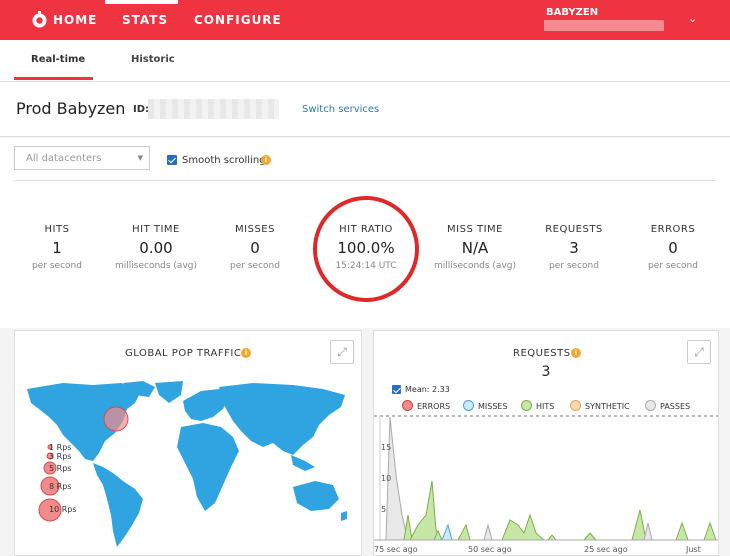 The image size is (730, 556). What do you see at coordinates (606, 549) in the screenshot?
I see `x-tick-label: 25 sec ago` at bounding box center [606, 549].